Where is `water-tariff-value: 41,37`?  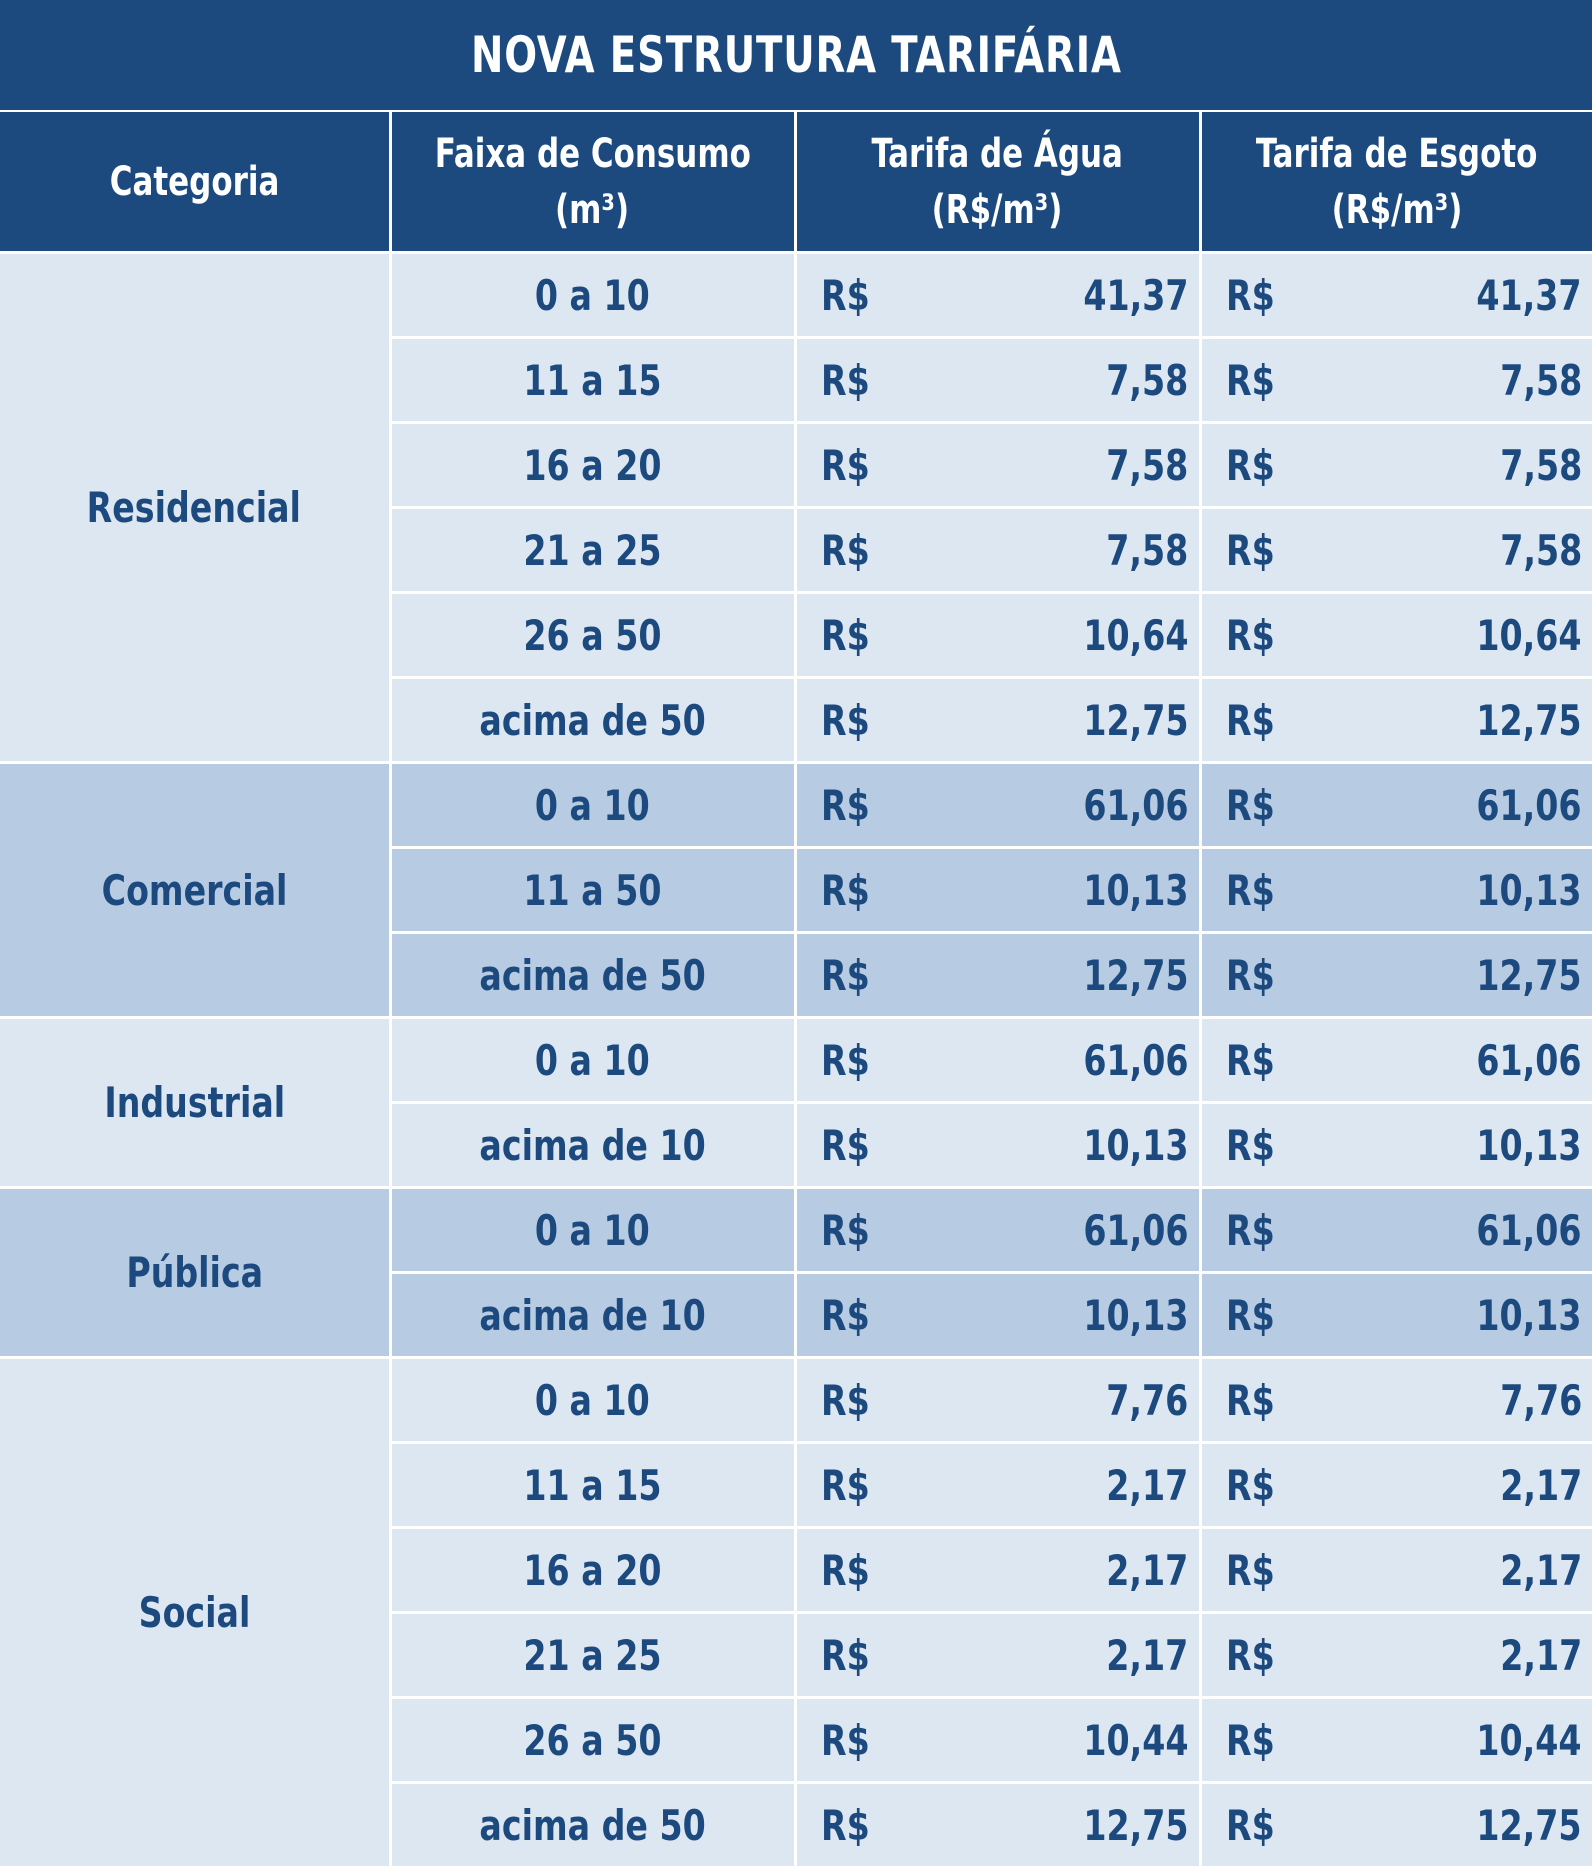 water-tariff-value: 41,37 is located at coordinates (1136, 295).